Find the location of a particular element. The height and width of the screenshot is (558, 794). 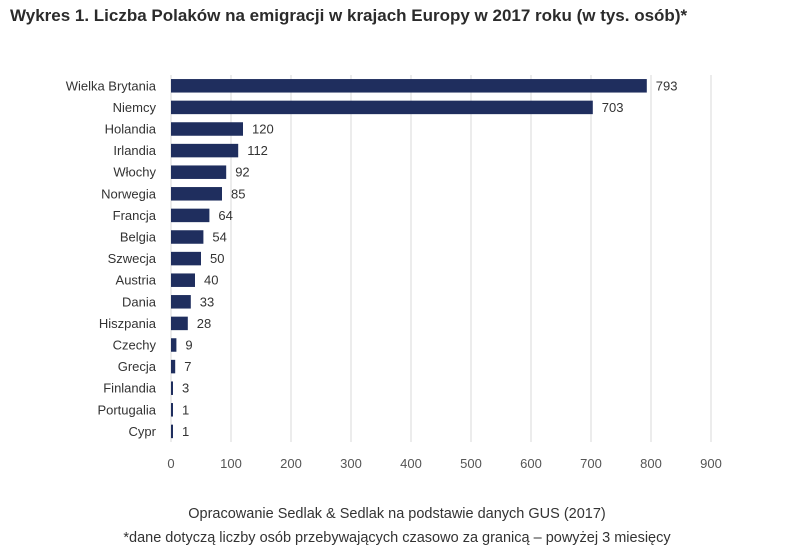

category-label: Grecja is located at coordinates (137, 366).